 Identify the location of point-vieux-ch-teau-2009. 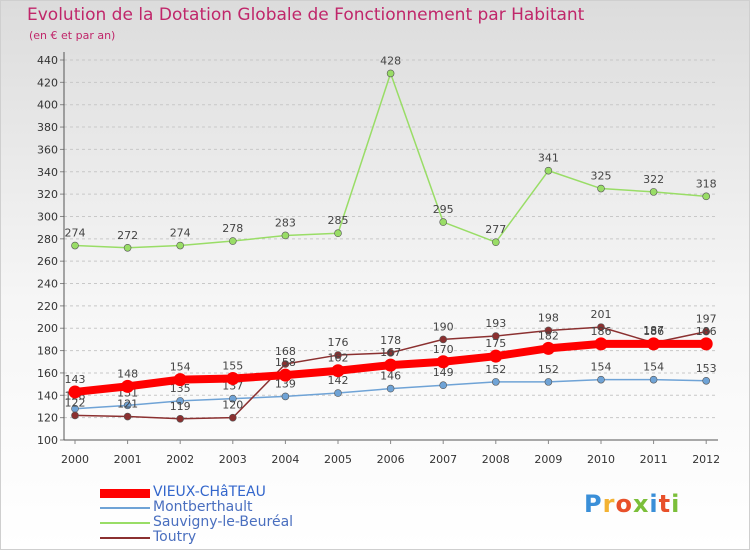
(548, 348).